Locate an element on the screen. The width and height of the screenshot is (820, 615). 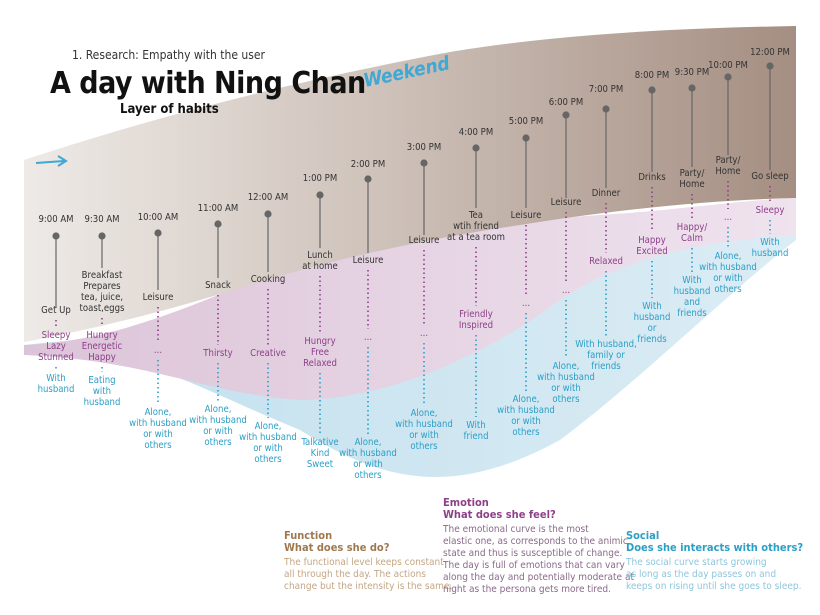
timeline-time: 12:00 AM is located at coordinates (268, 197).